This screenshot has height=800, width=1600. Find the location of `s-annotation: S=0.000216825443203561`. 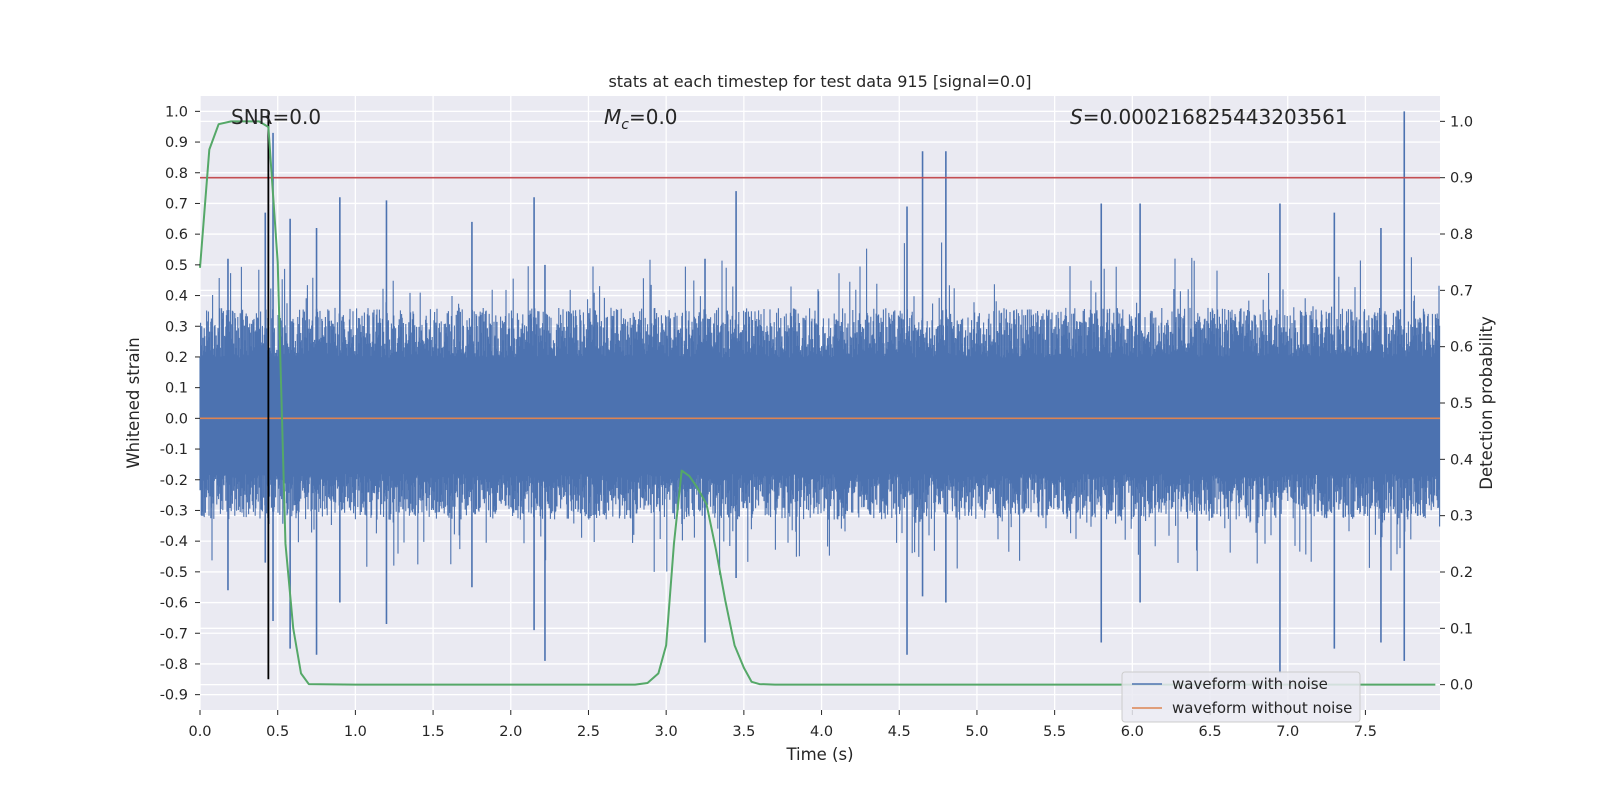

s-annotation: S=0.000216825443203561 is located at coordinates (1209, 117).